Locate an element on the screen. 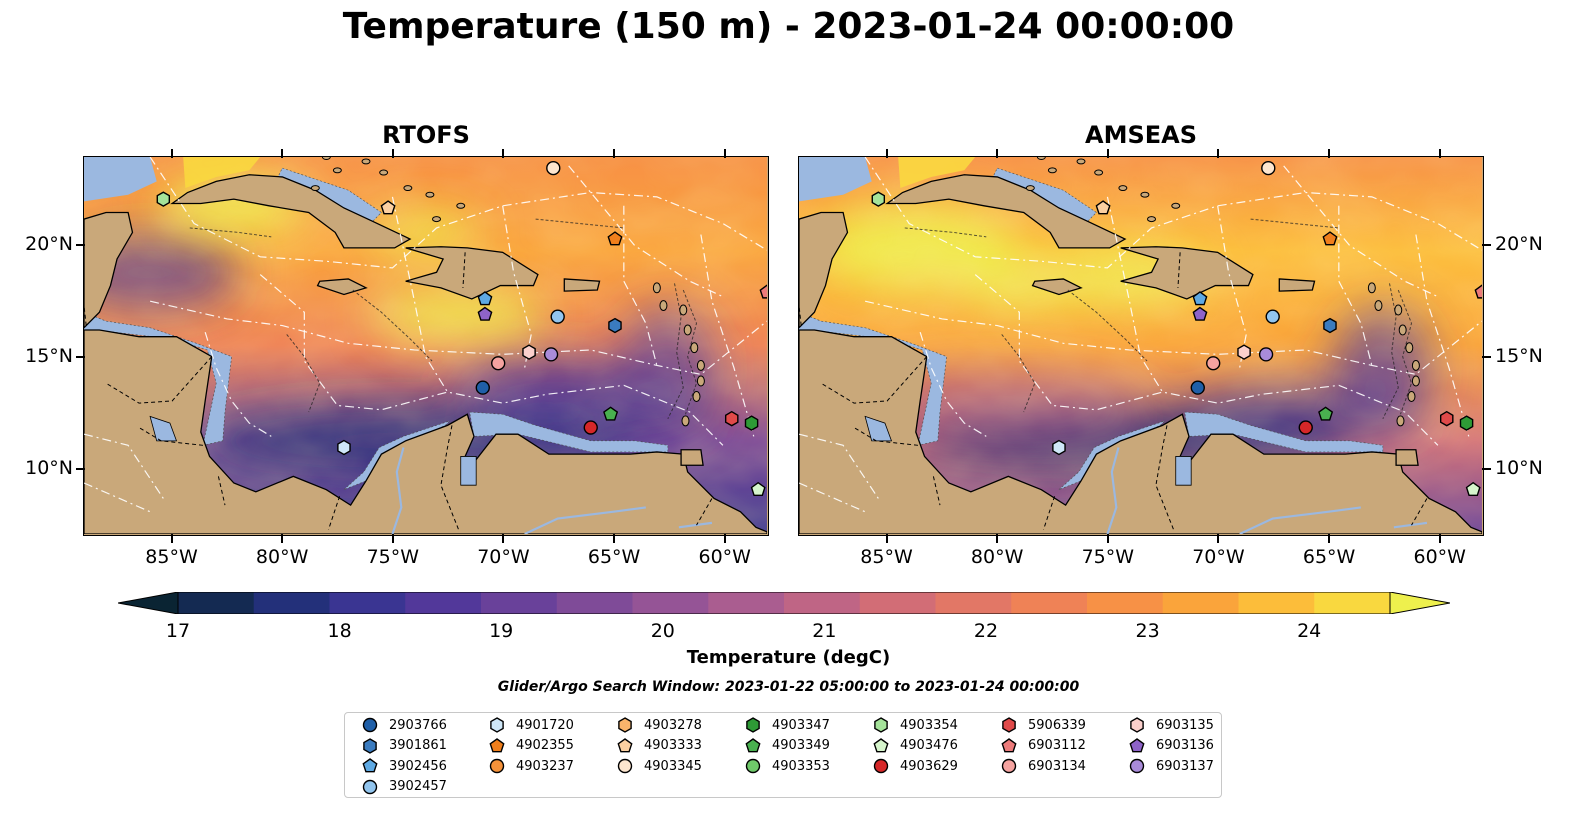 The height and width of the screenshot is (827, 1577). legend-item: 4903333 is located at coordinates (658, 746).